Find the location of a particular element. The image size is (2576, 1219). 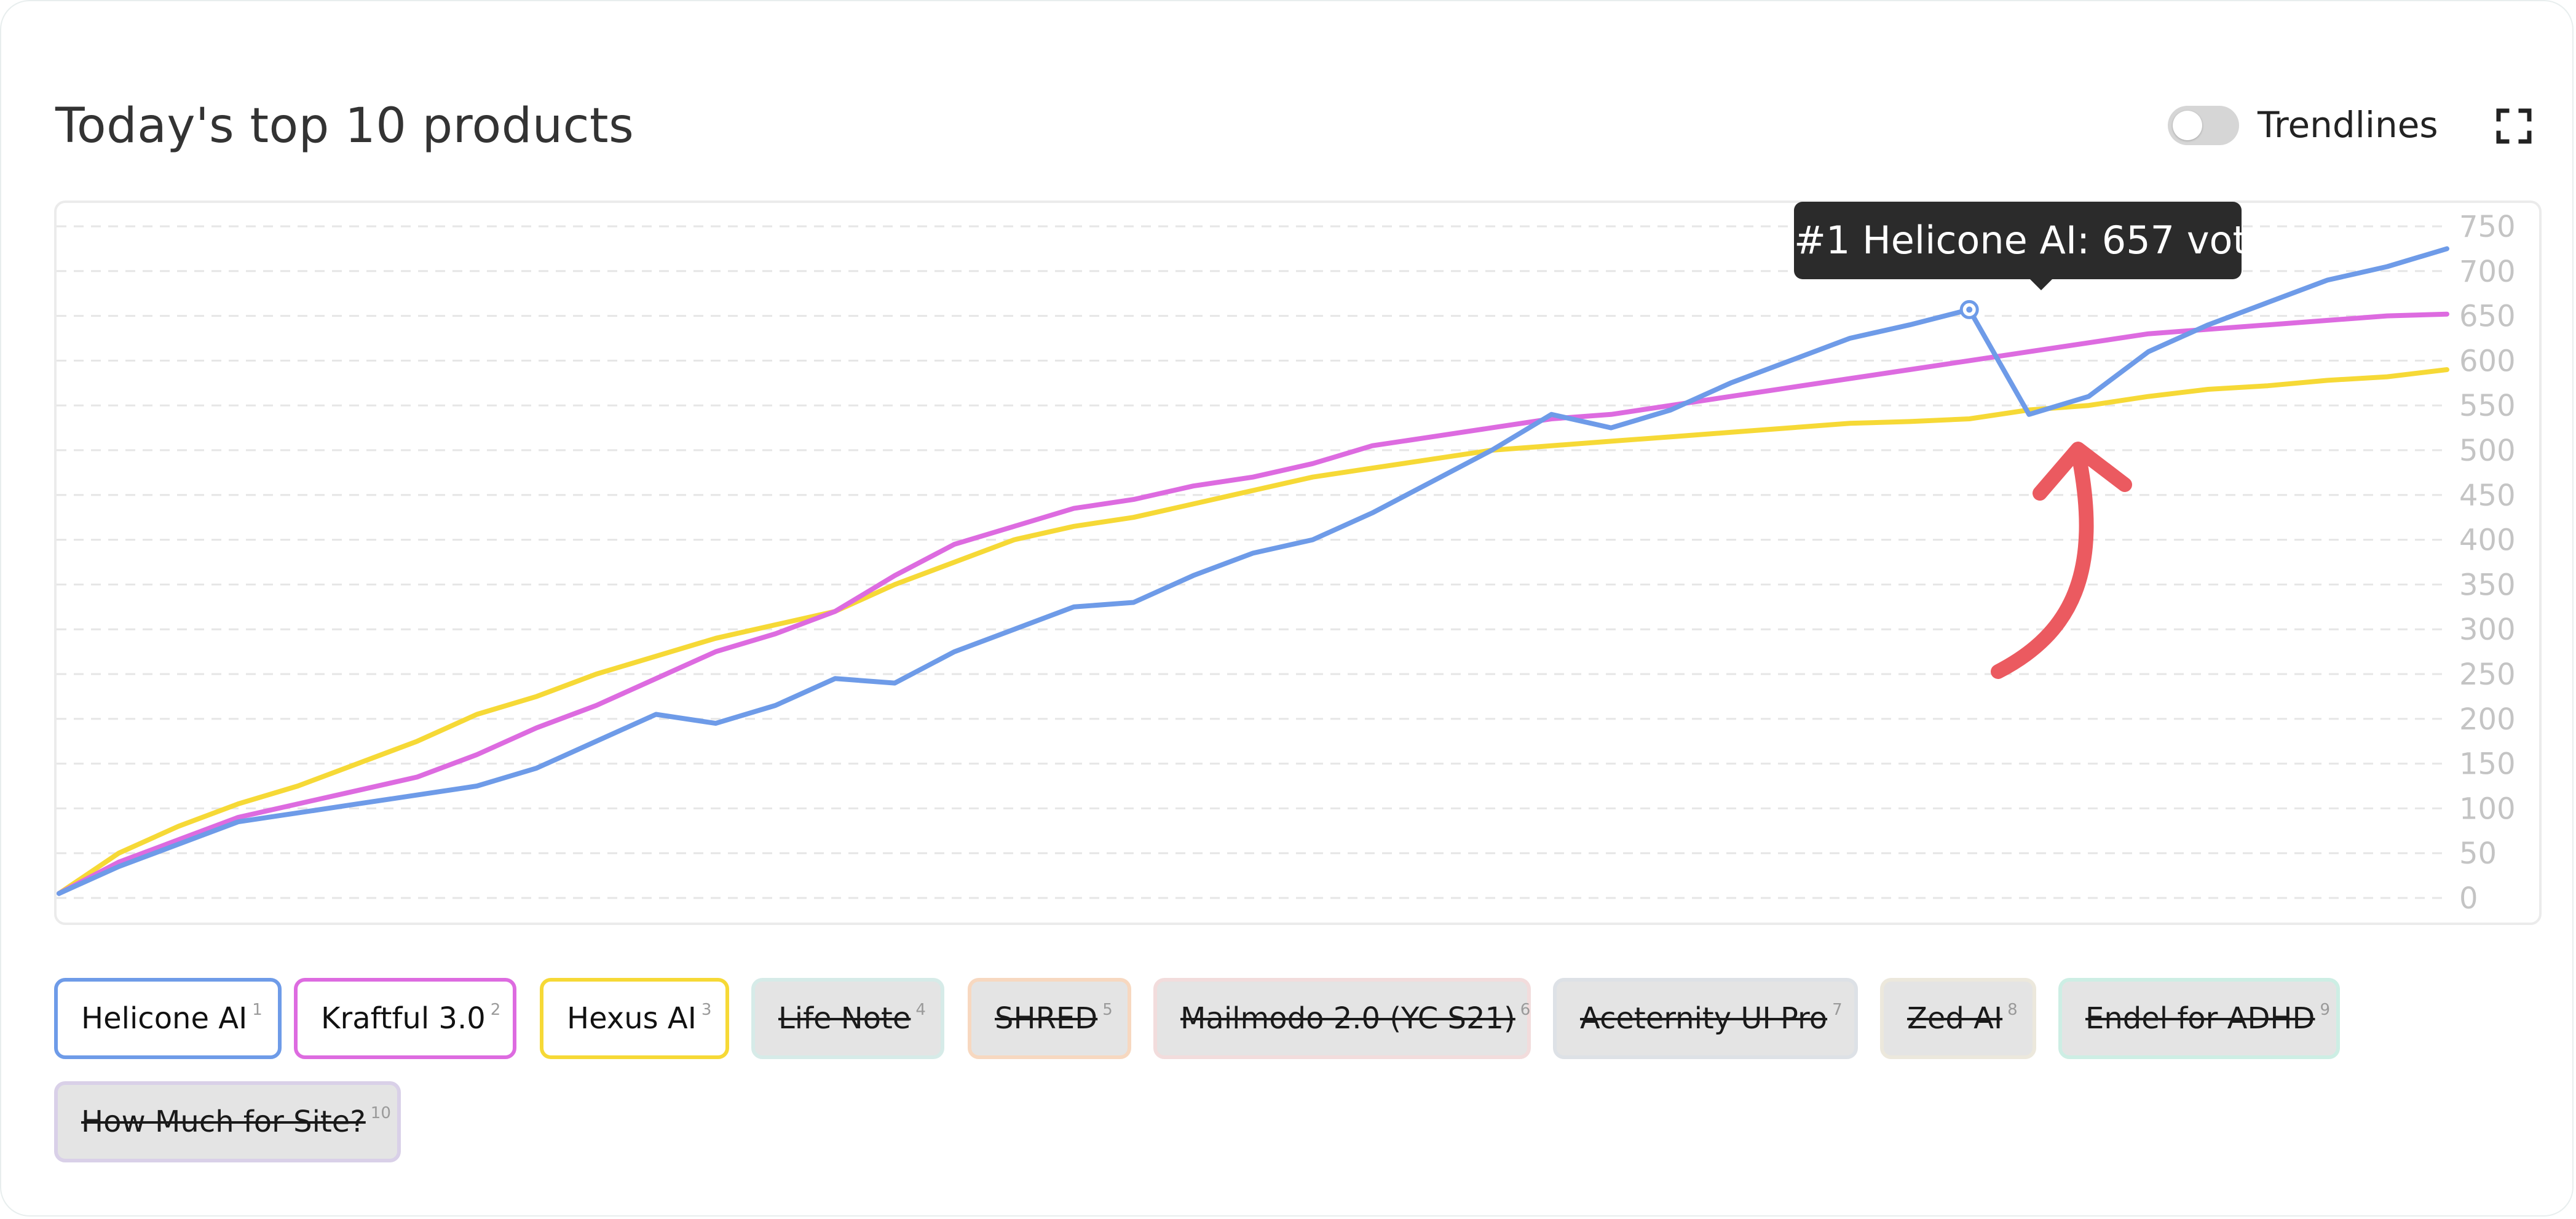

fullscreen-icon is located at coordinates (2514, 126).